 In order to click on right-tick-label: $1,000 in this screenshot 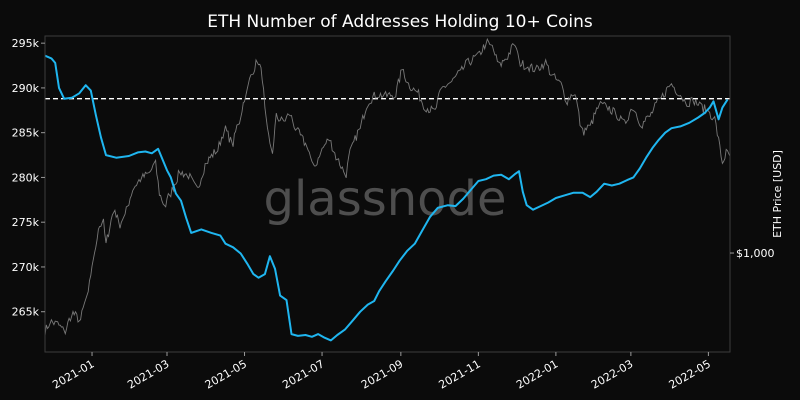, I will do `click(755, 253)`.